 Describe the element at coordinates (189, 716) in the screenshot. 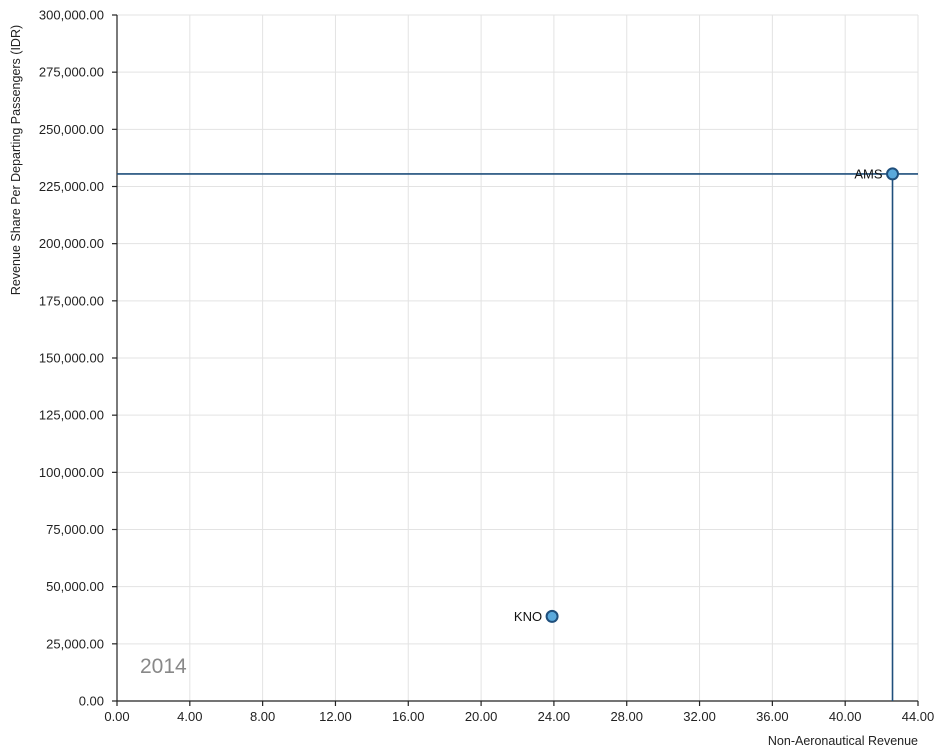

I see `x-tick-label: 4.00` at that location.